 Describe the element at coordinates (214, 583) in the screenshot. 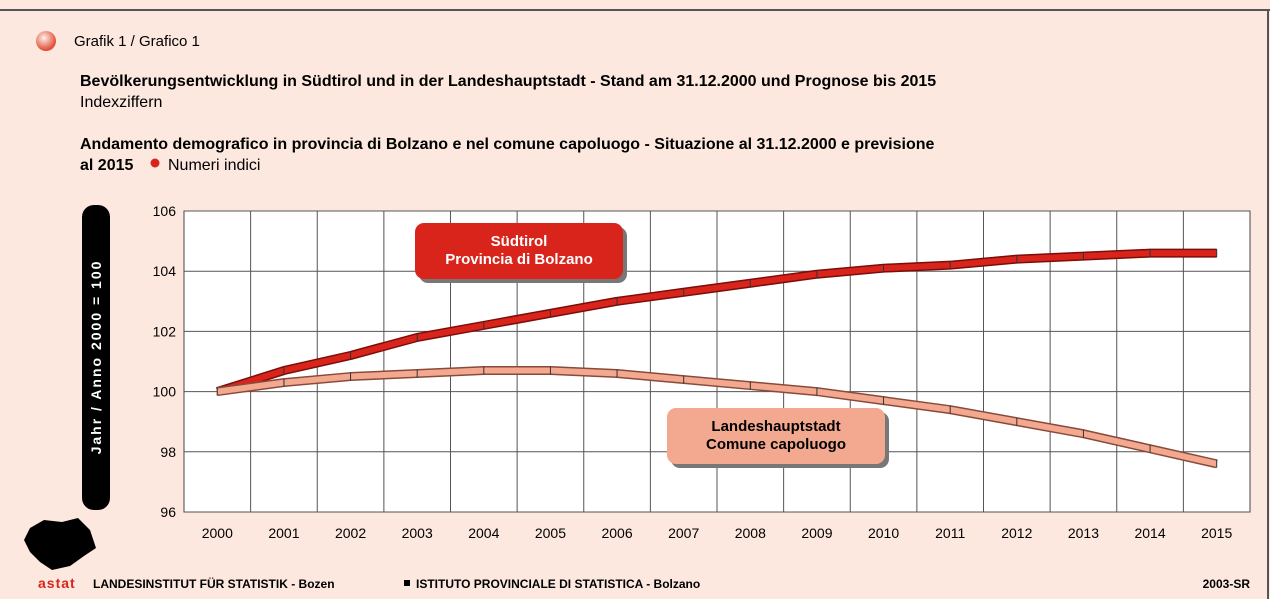

I see `footer-de: LANDESINSTITUT FÜR STATISTIK - Bozen` at that location.